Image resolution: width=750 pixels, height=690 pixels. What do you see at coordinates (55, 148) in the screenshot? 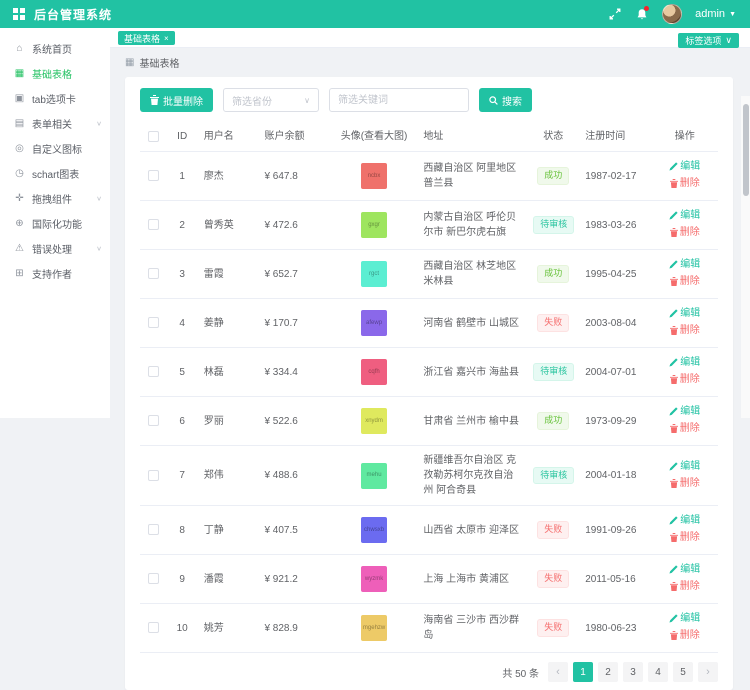
I see `sidebar-item: ◎ 自定义图标 ∨` at bounding box center [55, 148].